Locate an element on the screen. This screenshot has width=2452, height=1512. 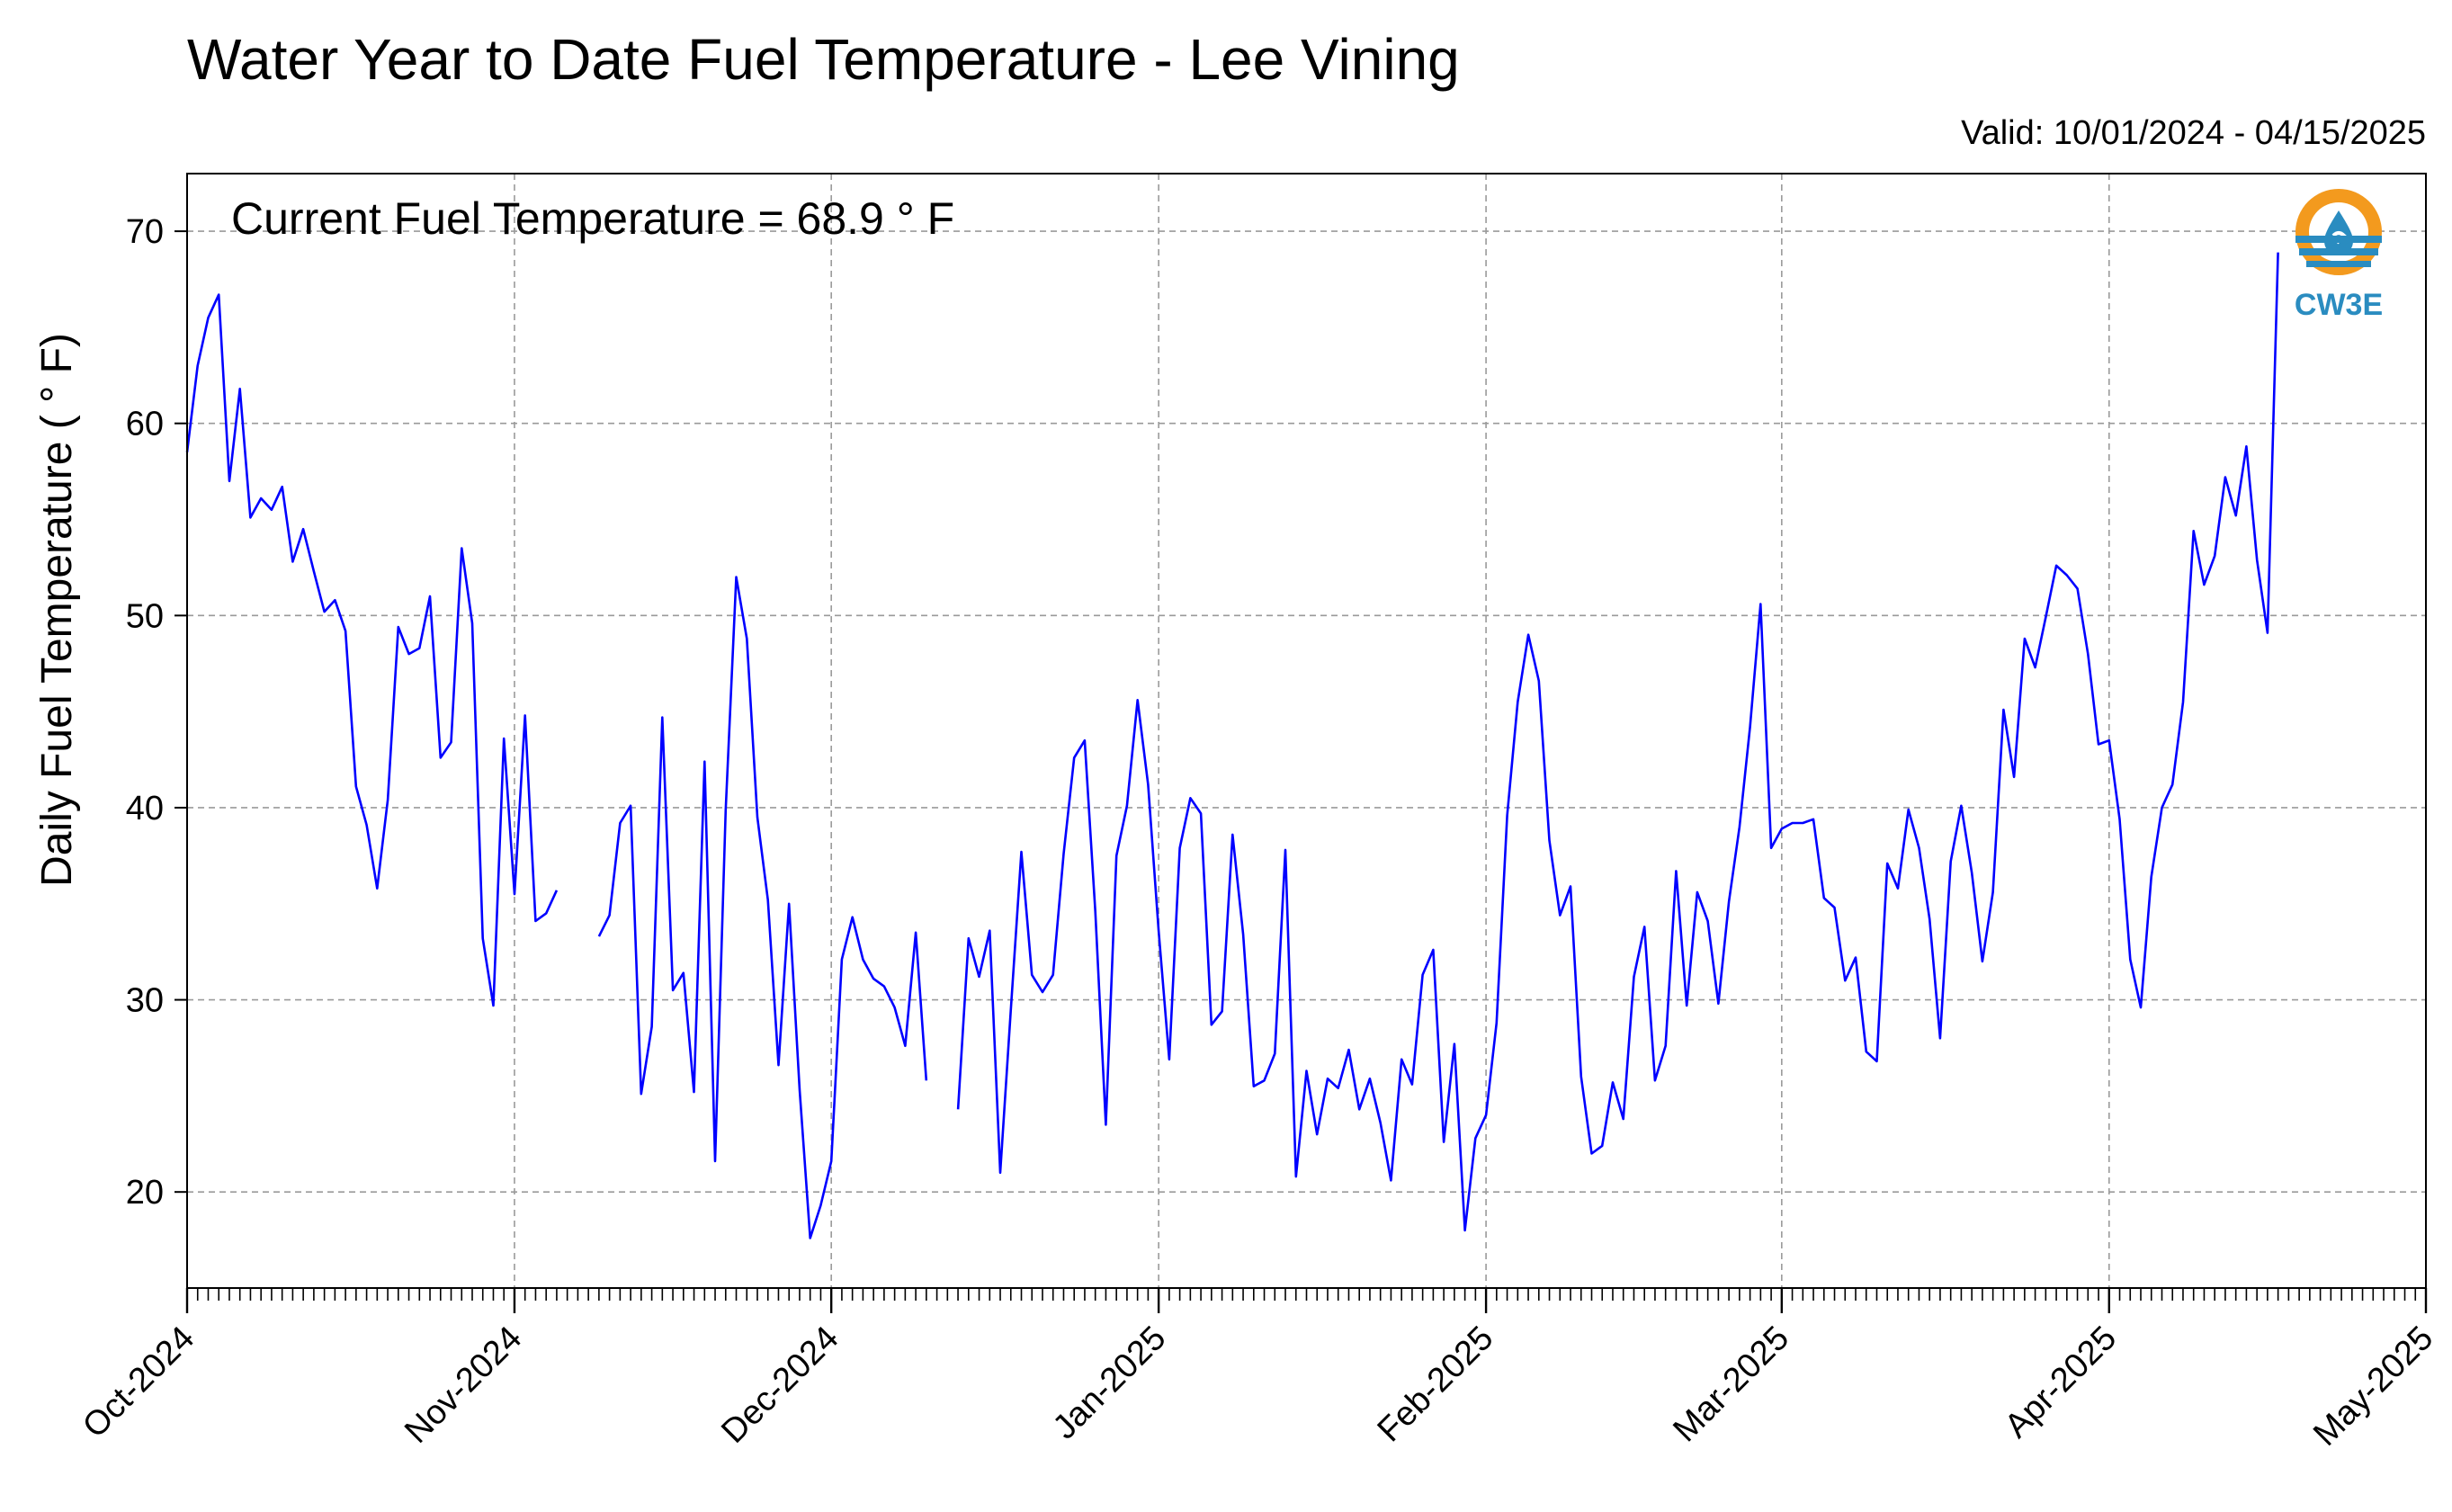
valid-range: Valid: 10/01/2024 - 04/15/2025 is located at coordinates (2193, 133).